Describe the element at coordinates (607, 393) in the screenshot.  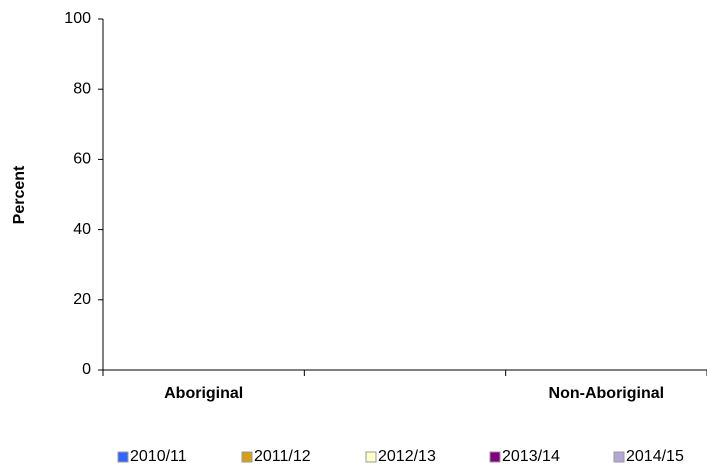
I see `x-tick-label: Non-Aboriginal` at that location.